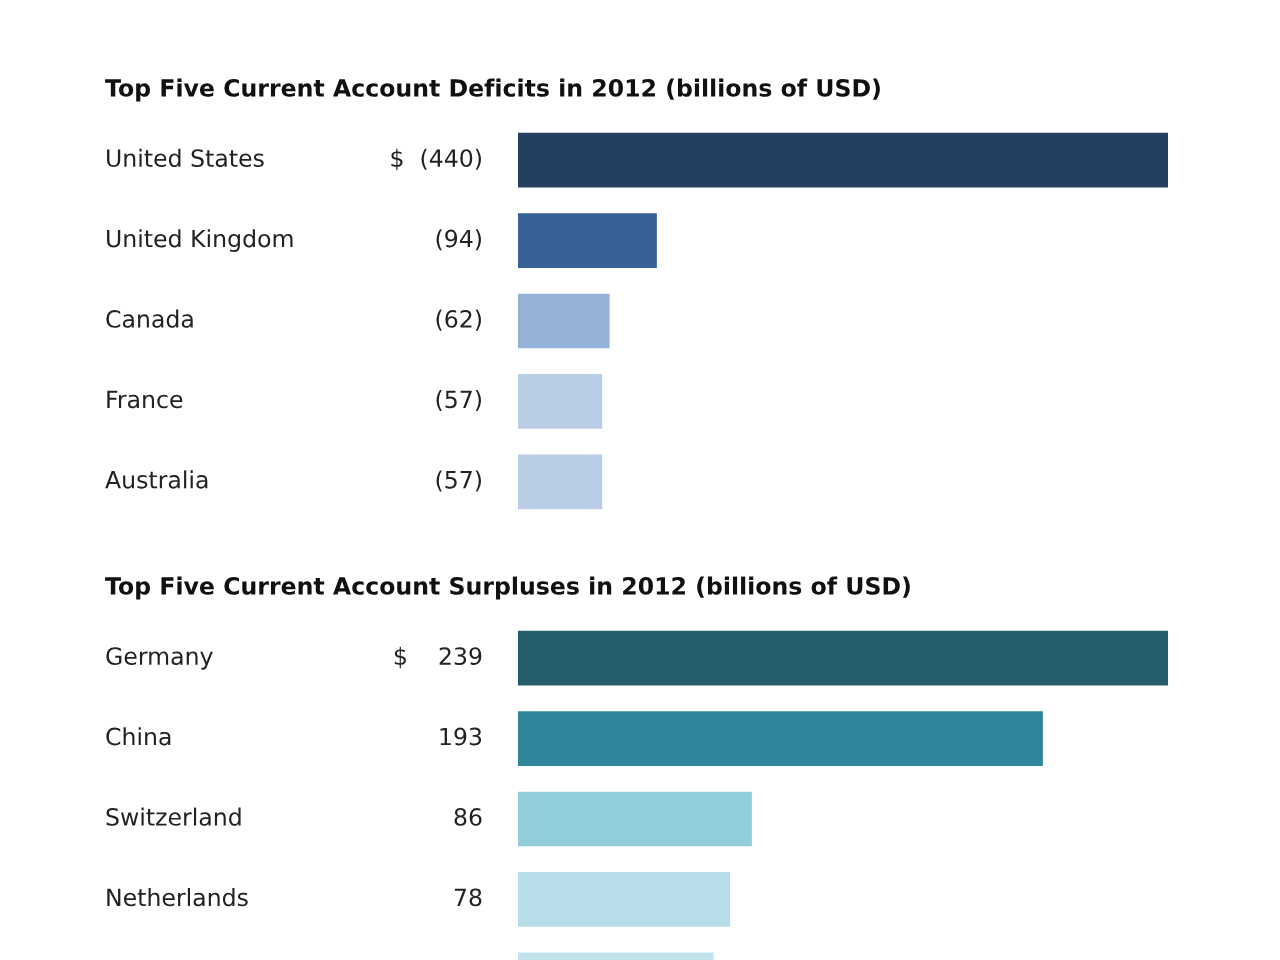 This screenshot has width=1280, height=960. Describe the element at coordinates (468, 897) in the screenshot. I see `data-label: 78` at that location.